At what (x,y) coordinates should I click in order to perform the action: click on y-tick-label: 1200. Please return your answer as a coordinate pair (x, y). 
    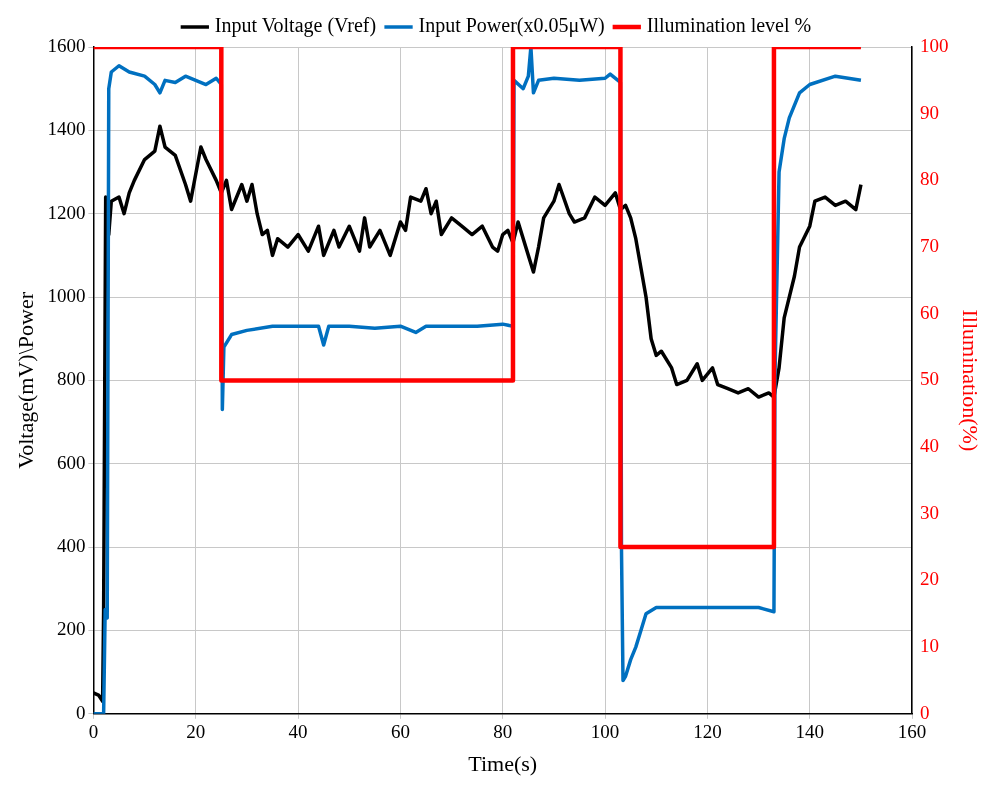
    Looking at the image, I should click on (66, 212).